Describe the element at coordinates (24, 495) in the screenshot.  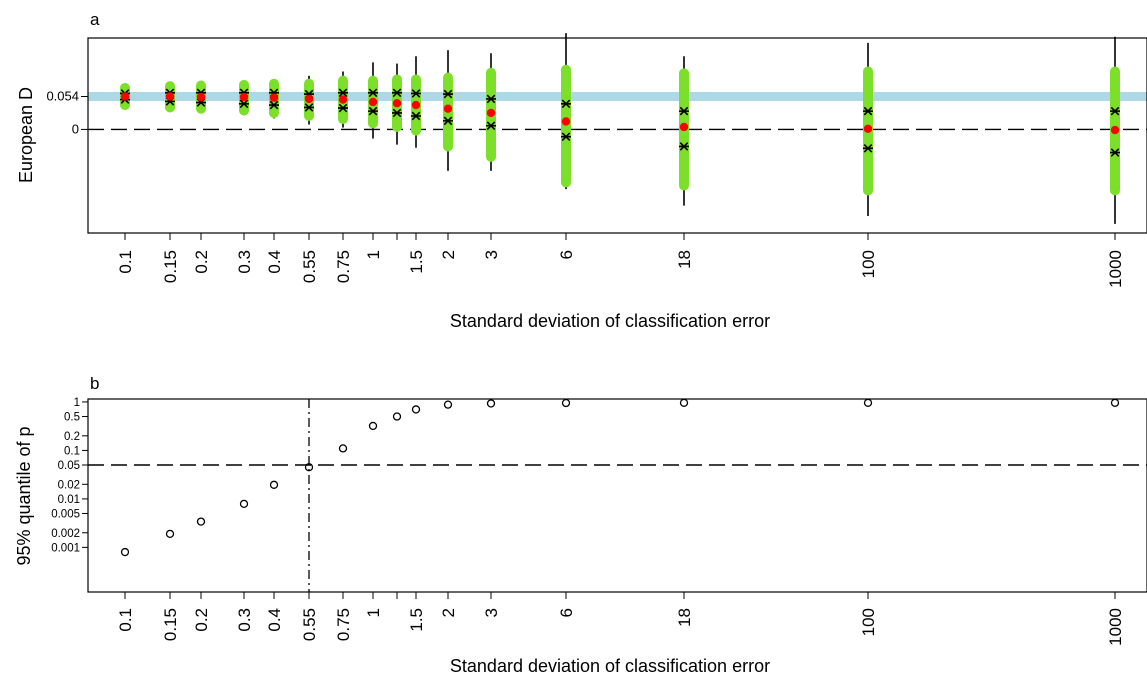
I see `panel-b-y-axis-label: 95% quantile of p` at that location.